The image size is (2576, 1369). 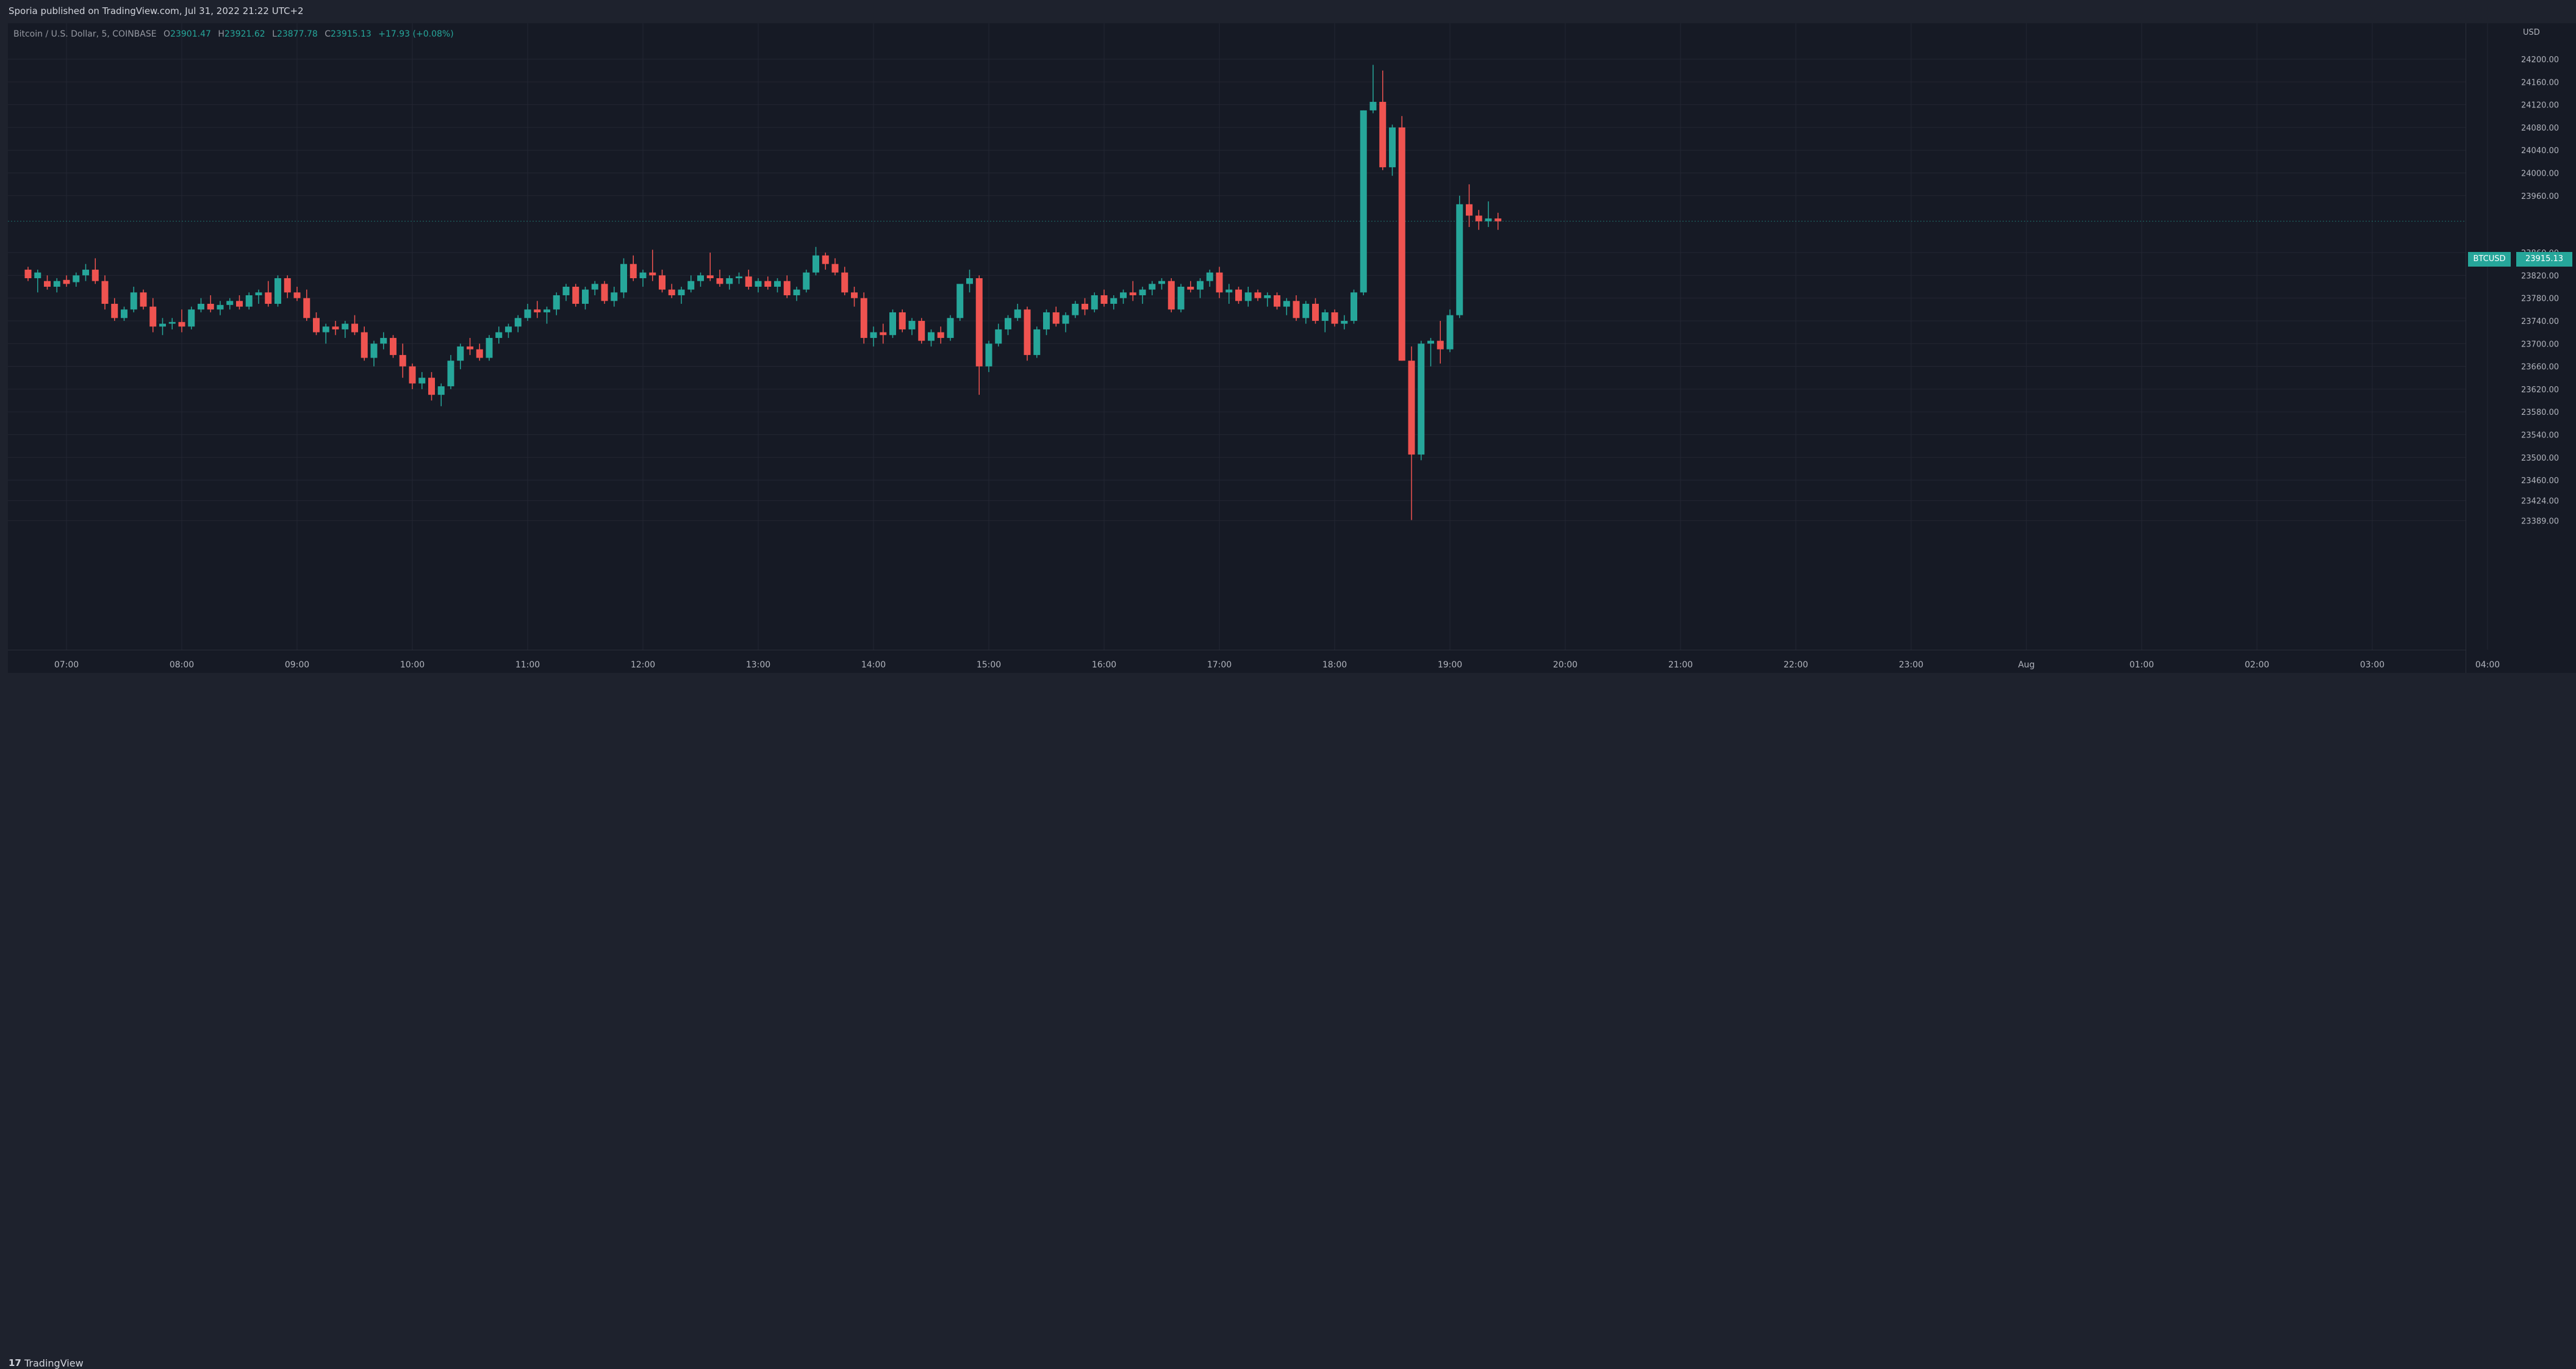 I want to click on time-tick-label: 15:00, so click(x=989, y=665).